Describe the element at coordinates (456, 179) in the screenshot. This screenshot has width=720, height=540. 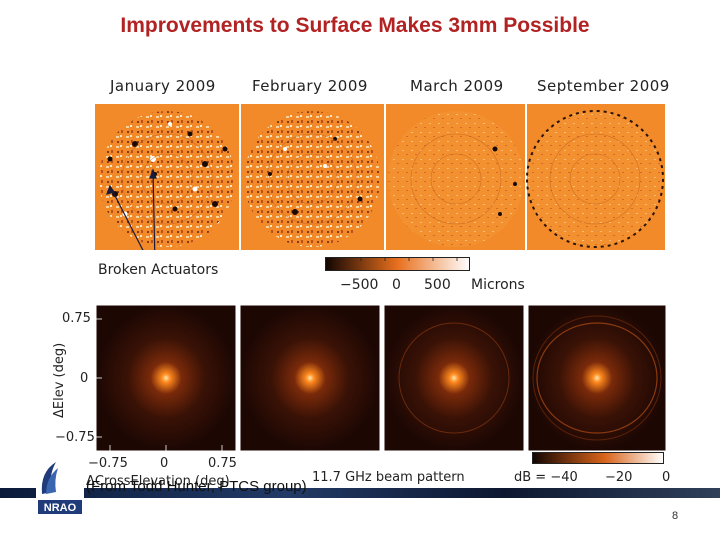
I see `surface-dish-march` at that location.